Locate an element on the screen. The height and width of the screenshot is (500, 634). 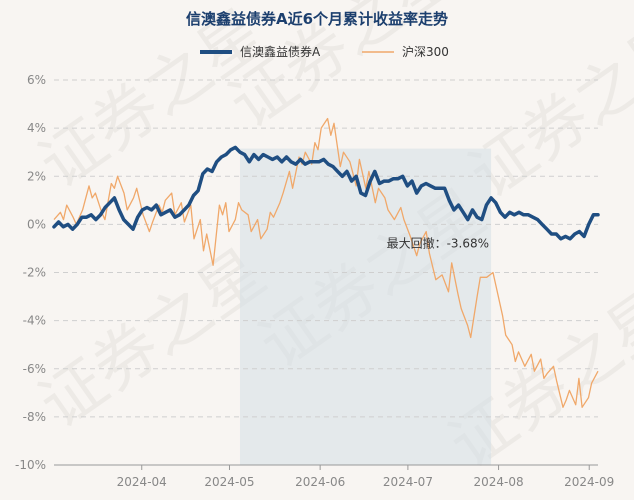
x-tick-label: 2024-04 is located at coordinates (142, 482).